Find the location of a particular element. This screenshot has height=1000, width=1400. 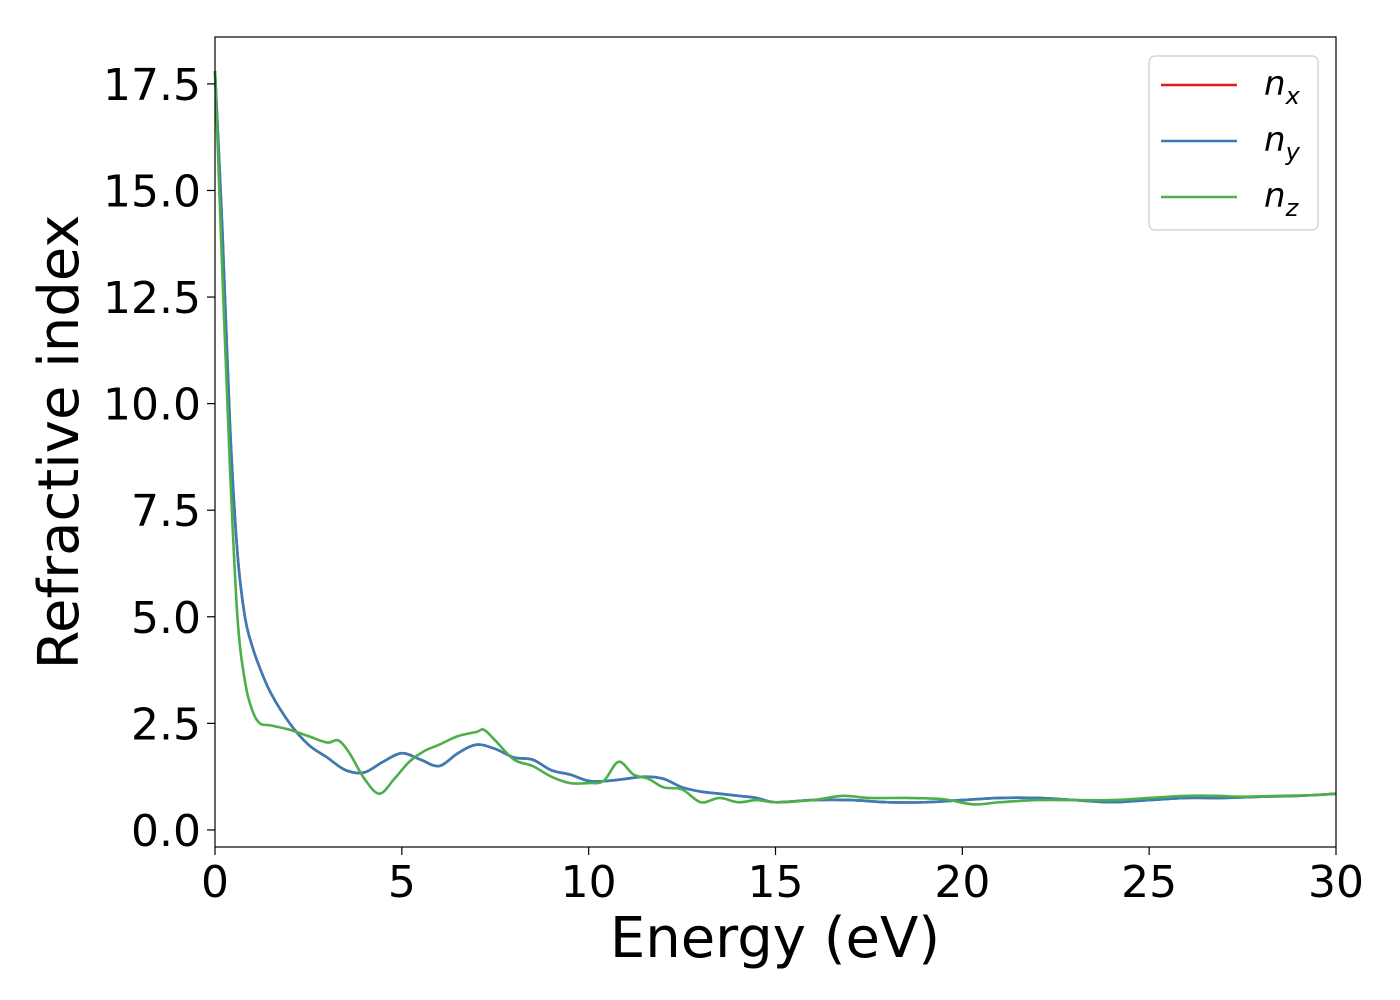

y-tick-label: 10.0 is located at coordinates (152, 405).